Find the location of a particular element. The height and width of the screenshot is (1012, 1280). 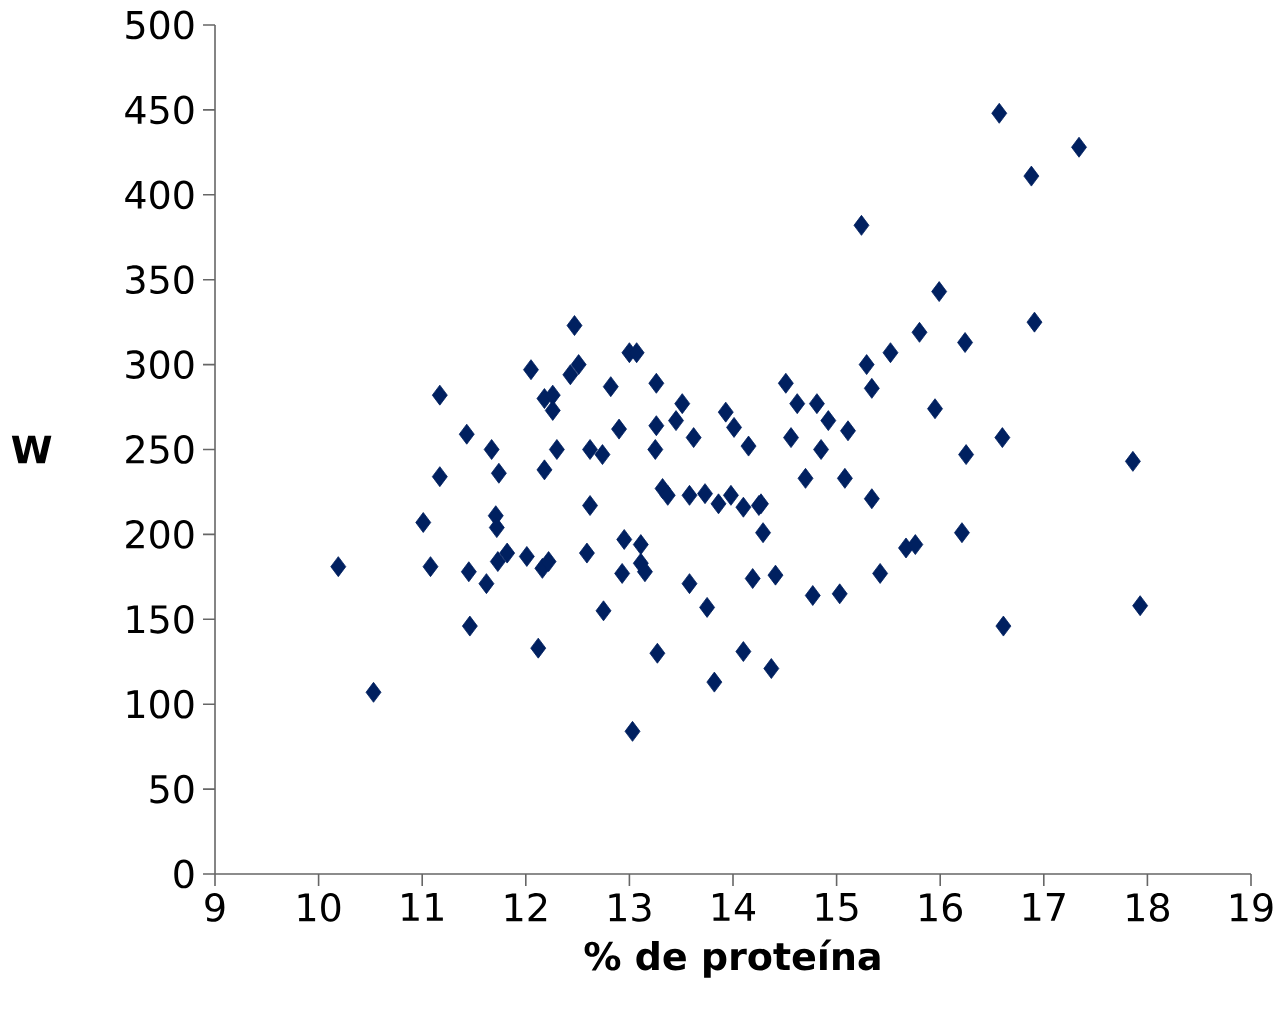

y-tick-label: 250 is located at coordinates (160, 449).